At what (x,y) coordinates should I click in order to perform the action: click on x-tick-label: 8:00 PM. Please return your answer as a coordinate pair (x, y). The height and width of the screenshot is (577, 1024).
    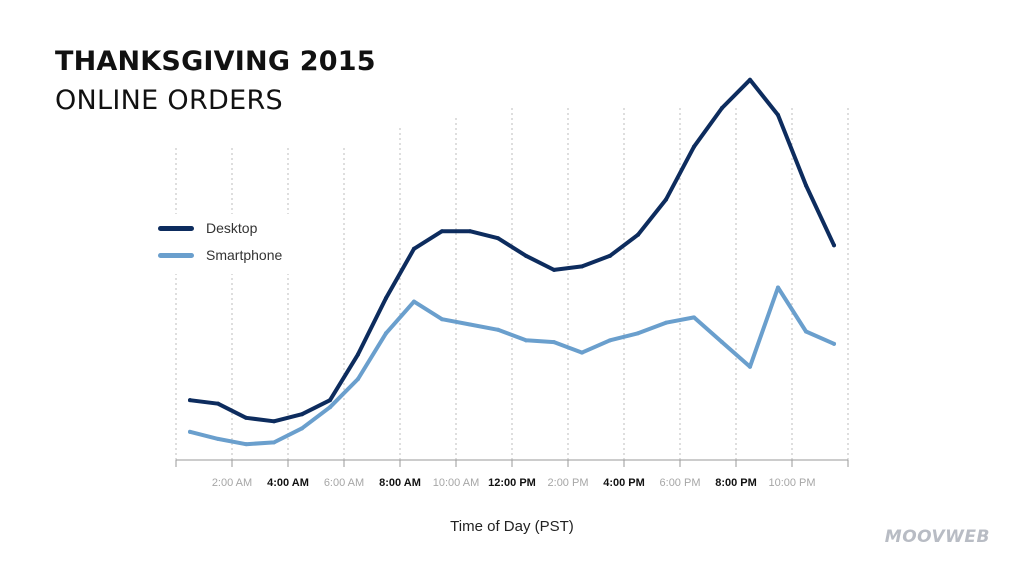
    Looking at the image, I should click on (736, 483).